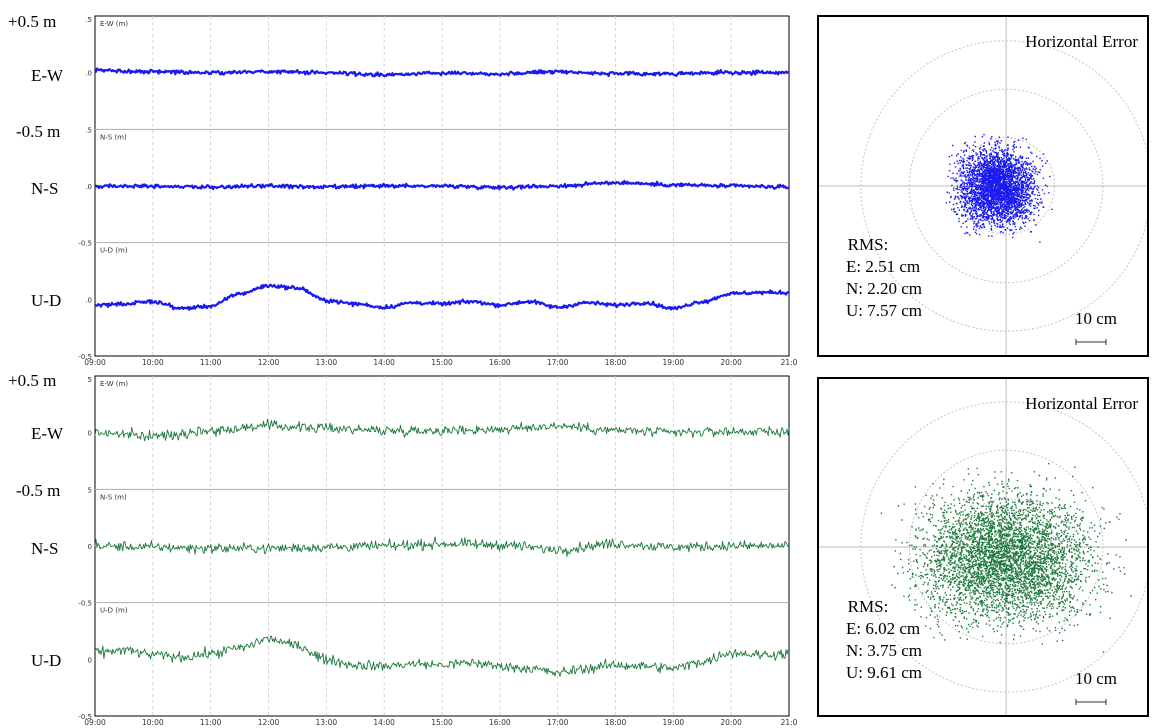 The height and width of the screenshot is (728, 1156). What do you see at coordinates (38, 131) in the screenshot?
I see `top-minus-label: -0.5 m` at bounding box center [38, 131].